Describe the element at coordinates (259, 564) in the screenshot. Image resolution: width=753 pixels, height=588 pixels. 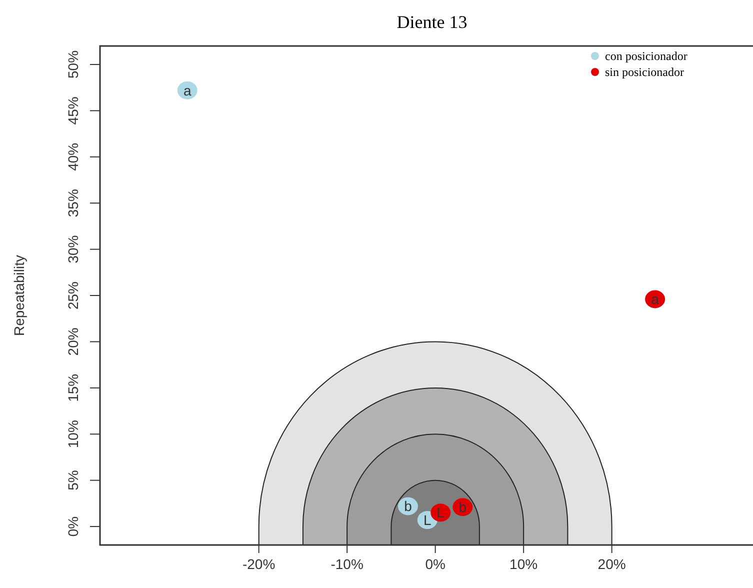
I see `x-tick-label: -20%` at that location.